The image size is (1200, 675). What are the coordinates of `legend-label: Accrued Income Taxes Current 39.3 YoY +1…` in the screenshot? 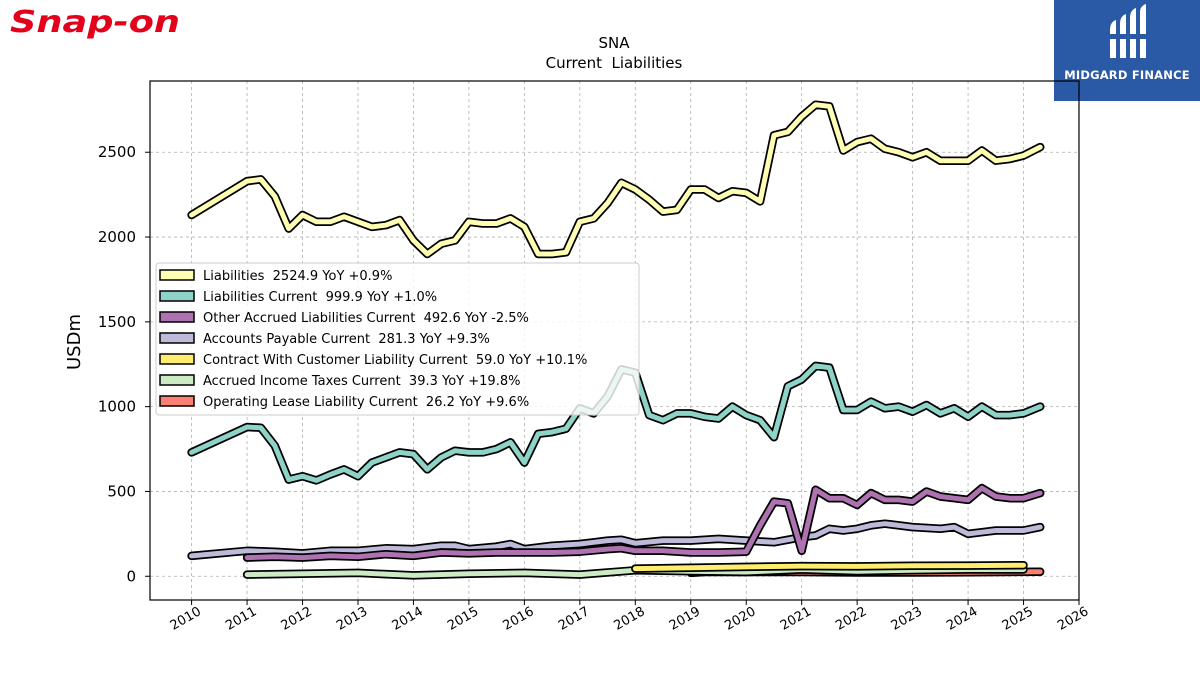 It's located at (361, 381).